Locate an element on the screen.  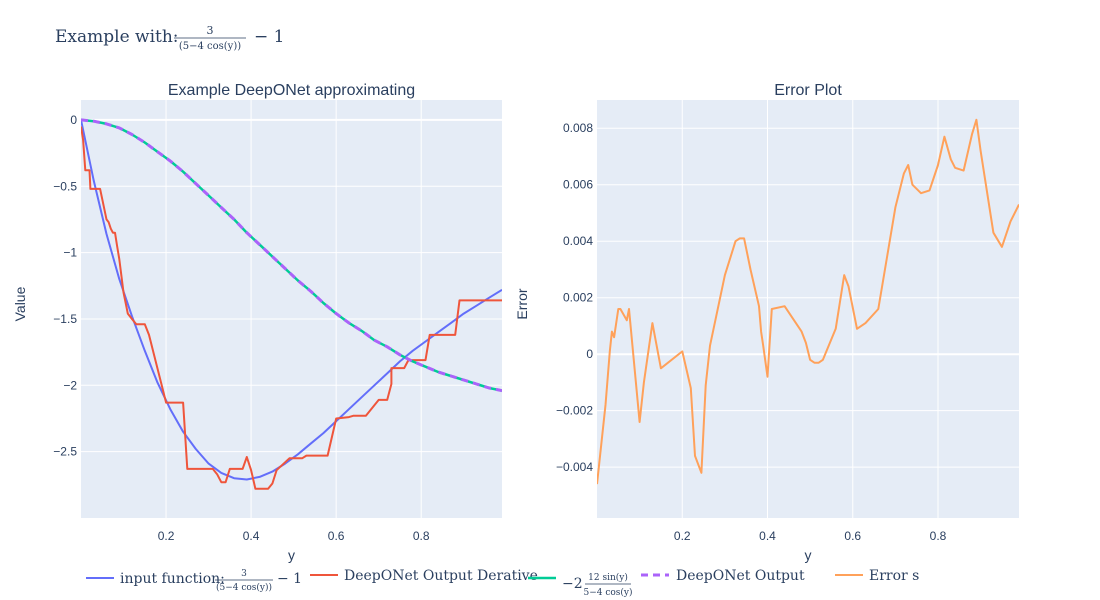
legend-item-derivative: DeepONet Output Derative is located at coordinates (424, 576).